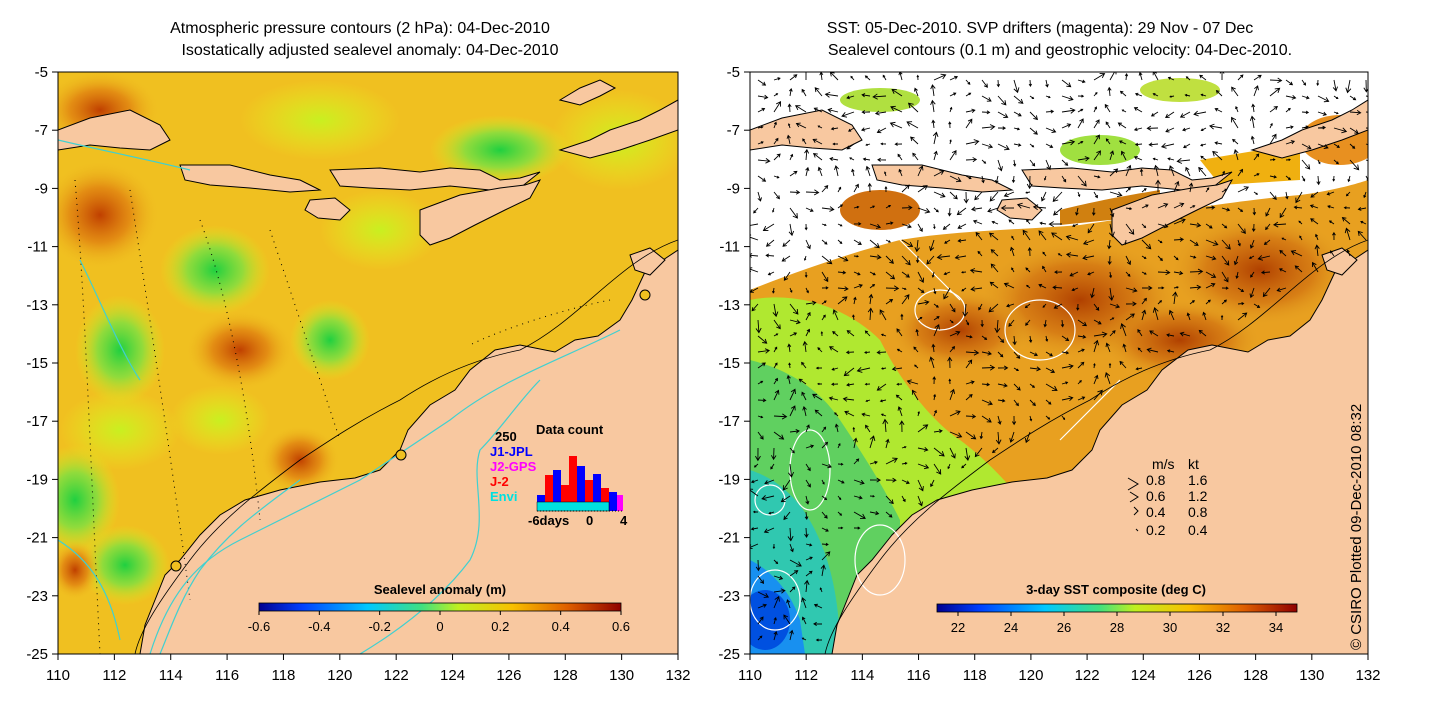 This screenshot has height=720, width=1440. What do you see at coordinates (750, 675) in the screenshot?
I see `right-x-tick-label: 110` at bounding box center [750, 675].